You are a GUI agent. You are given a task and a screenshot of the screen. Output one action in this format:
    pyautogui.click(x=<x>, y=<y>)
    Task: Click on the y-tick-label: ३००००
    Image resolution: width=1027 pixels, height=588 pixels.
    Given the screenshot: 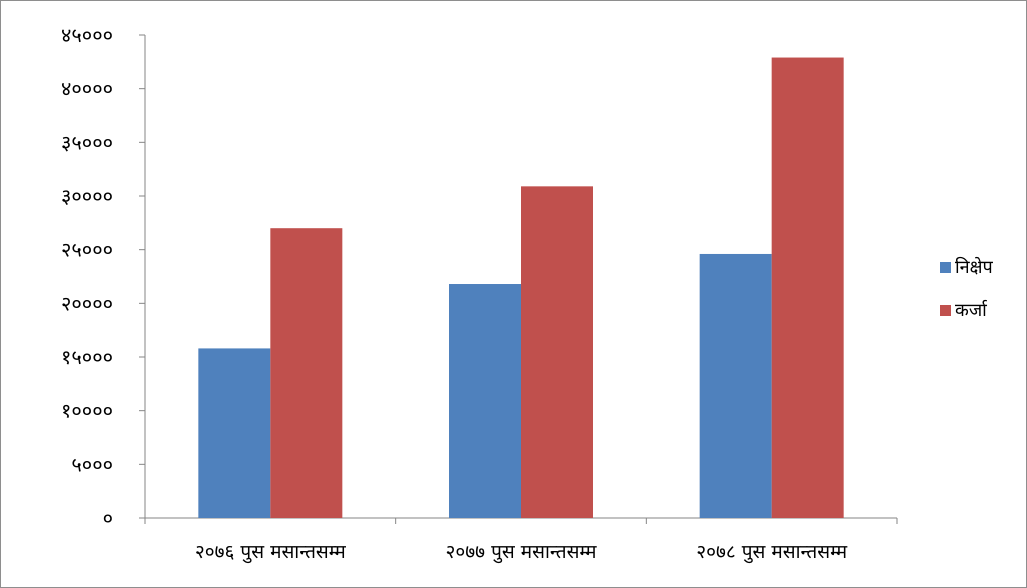 What is the action you would take?
    pyautogui.click(x=87, y=196)
    